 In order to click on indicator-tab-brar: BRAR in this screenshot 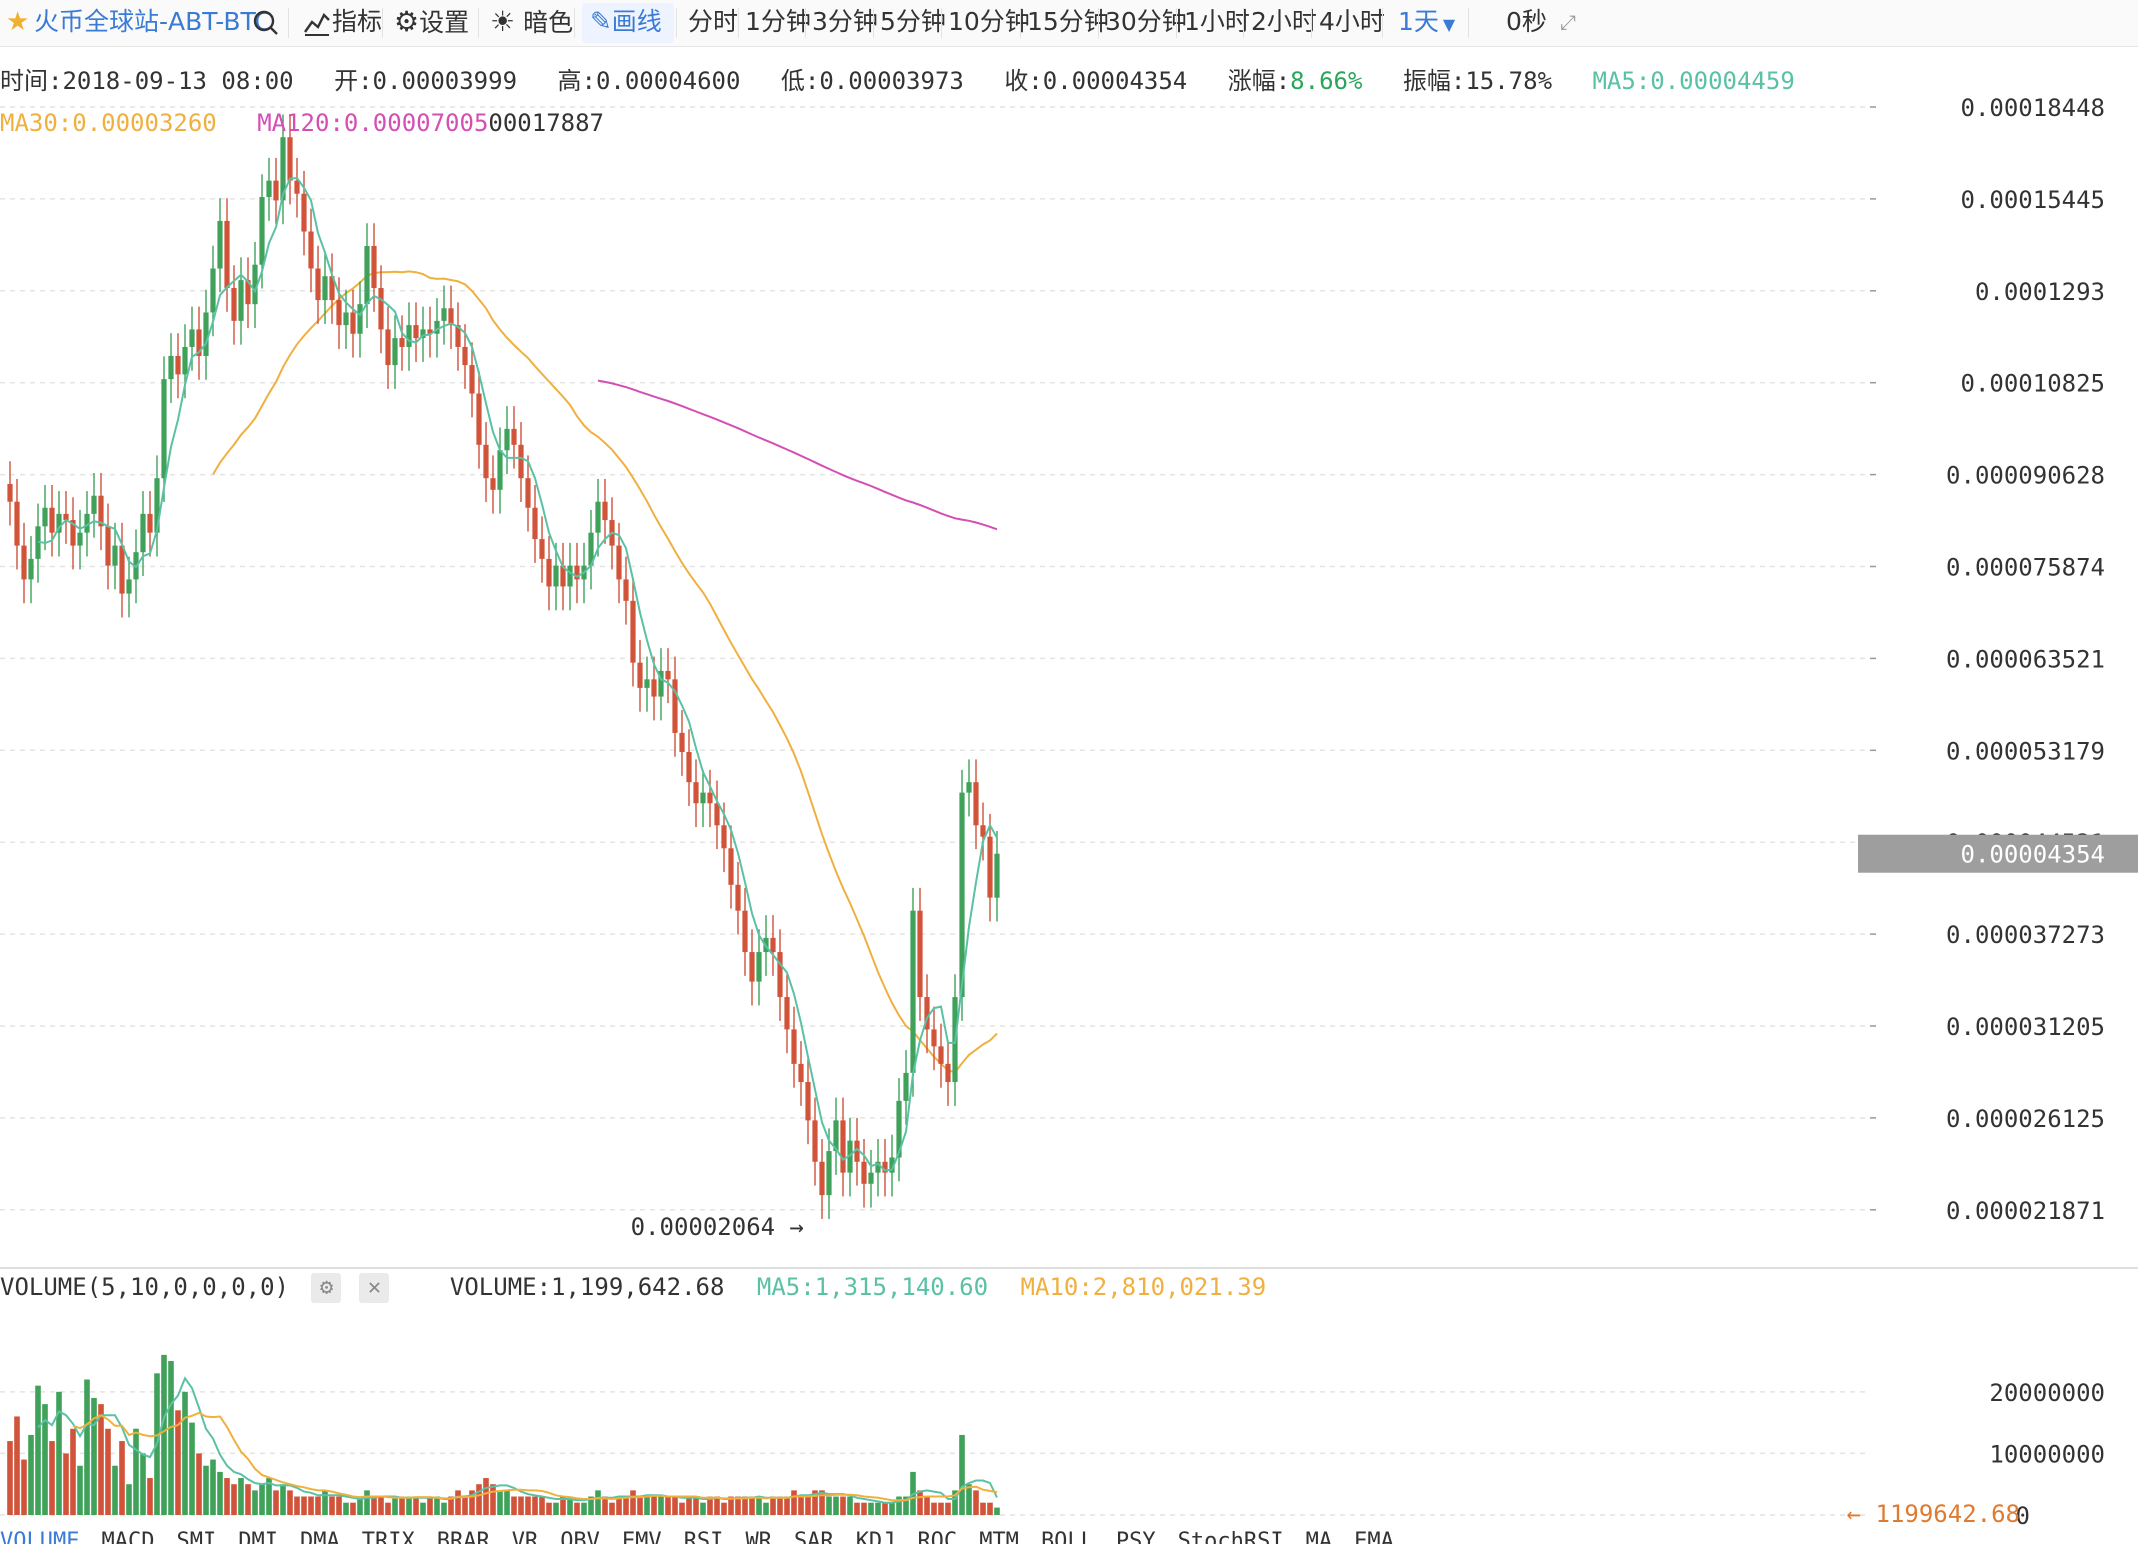, I will do `click(463, 1536)`.